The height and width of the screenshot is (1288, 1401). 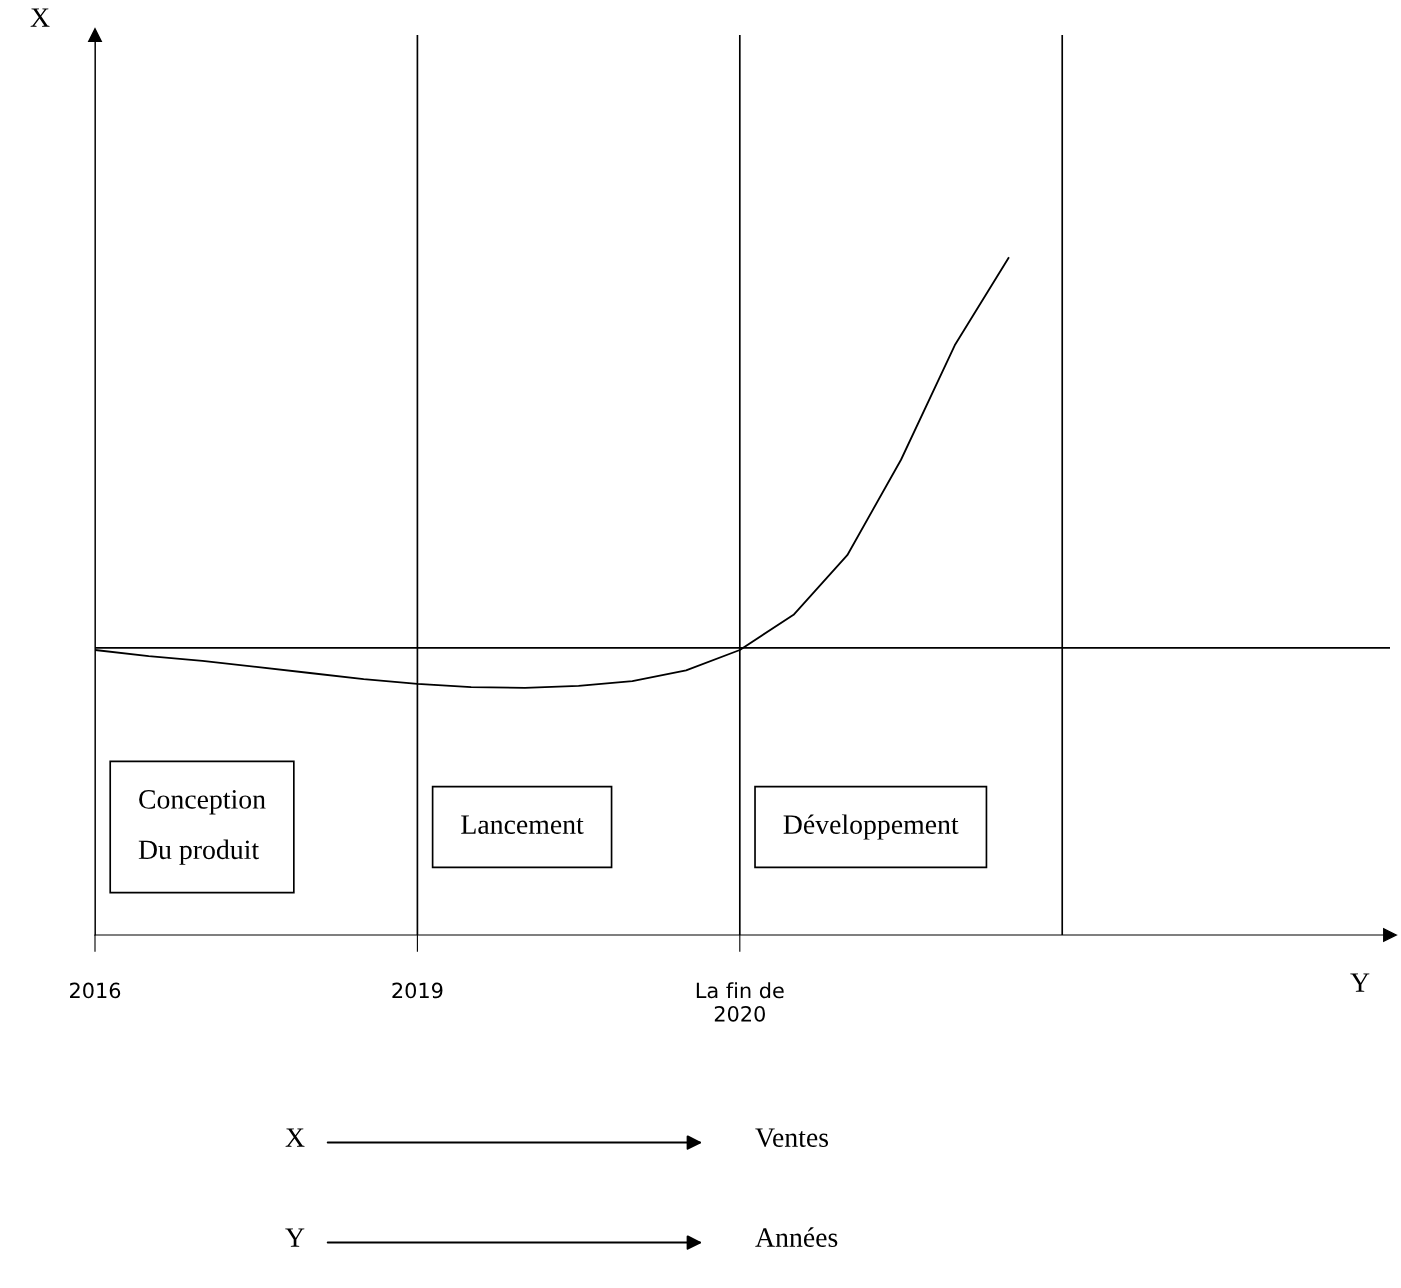 What do you see at coordinates (202, 827) in the screenshot?
I see `annotation: Conception Du produit` at bounding box center [202, 827].